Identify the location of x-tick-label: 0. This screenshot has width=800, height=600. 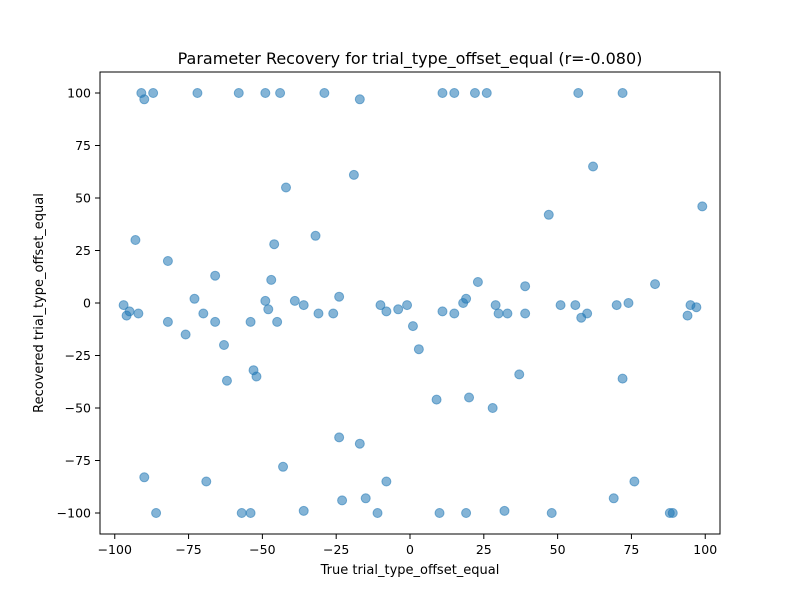
(410, 549).